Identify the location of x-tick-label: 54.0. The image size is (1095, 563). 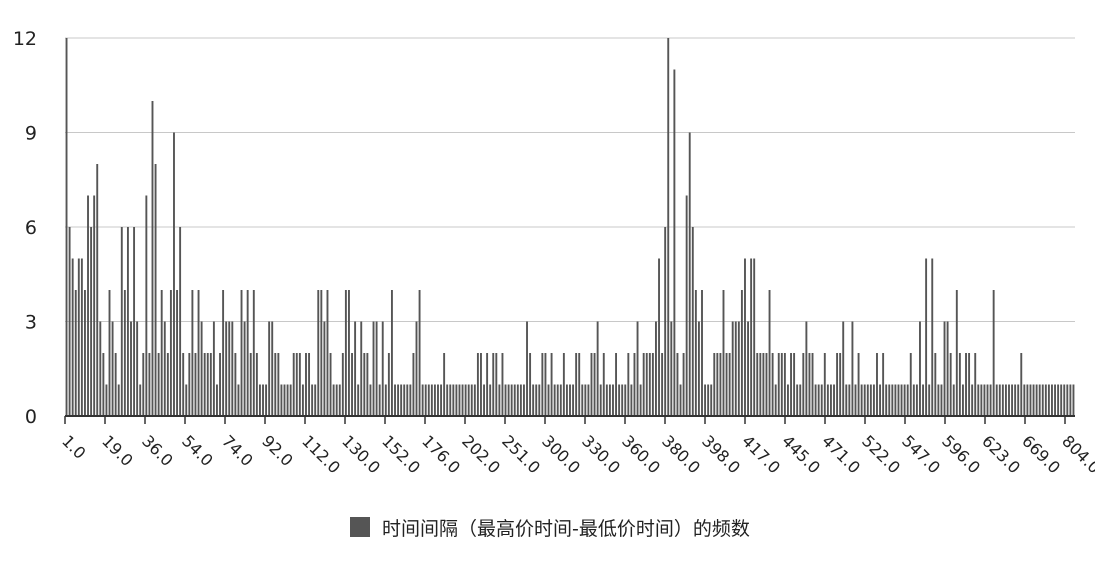
(197, 450).